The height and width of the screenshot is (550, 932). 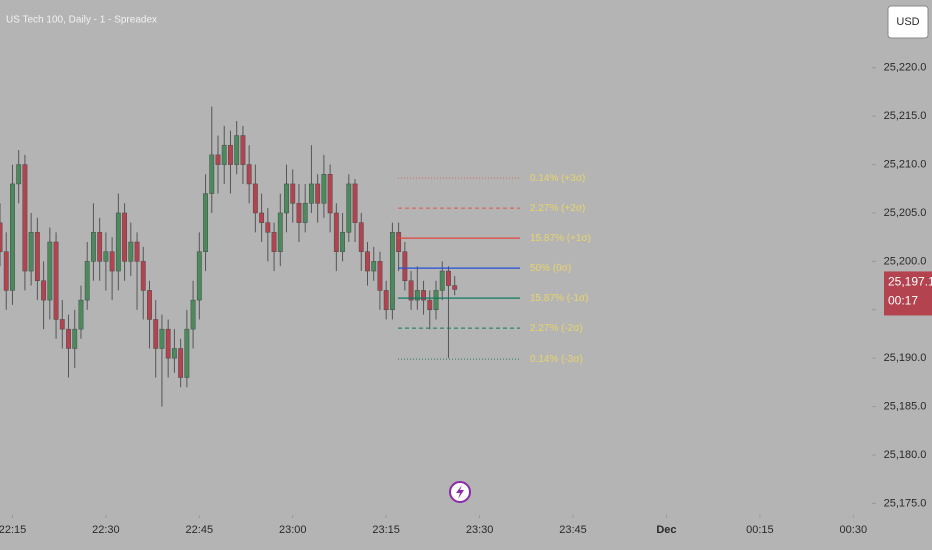 I want to click on countdown: 00:17, so click(x=903, y=301).